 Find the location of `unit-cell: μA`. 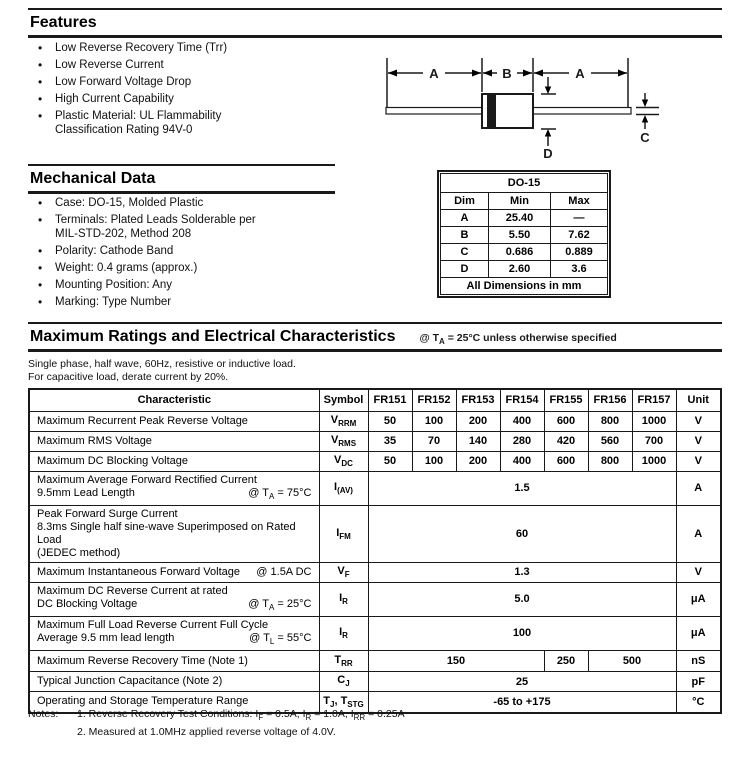

unit-cell: μA is located at coordinates (698, 633).